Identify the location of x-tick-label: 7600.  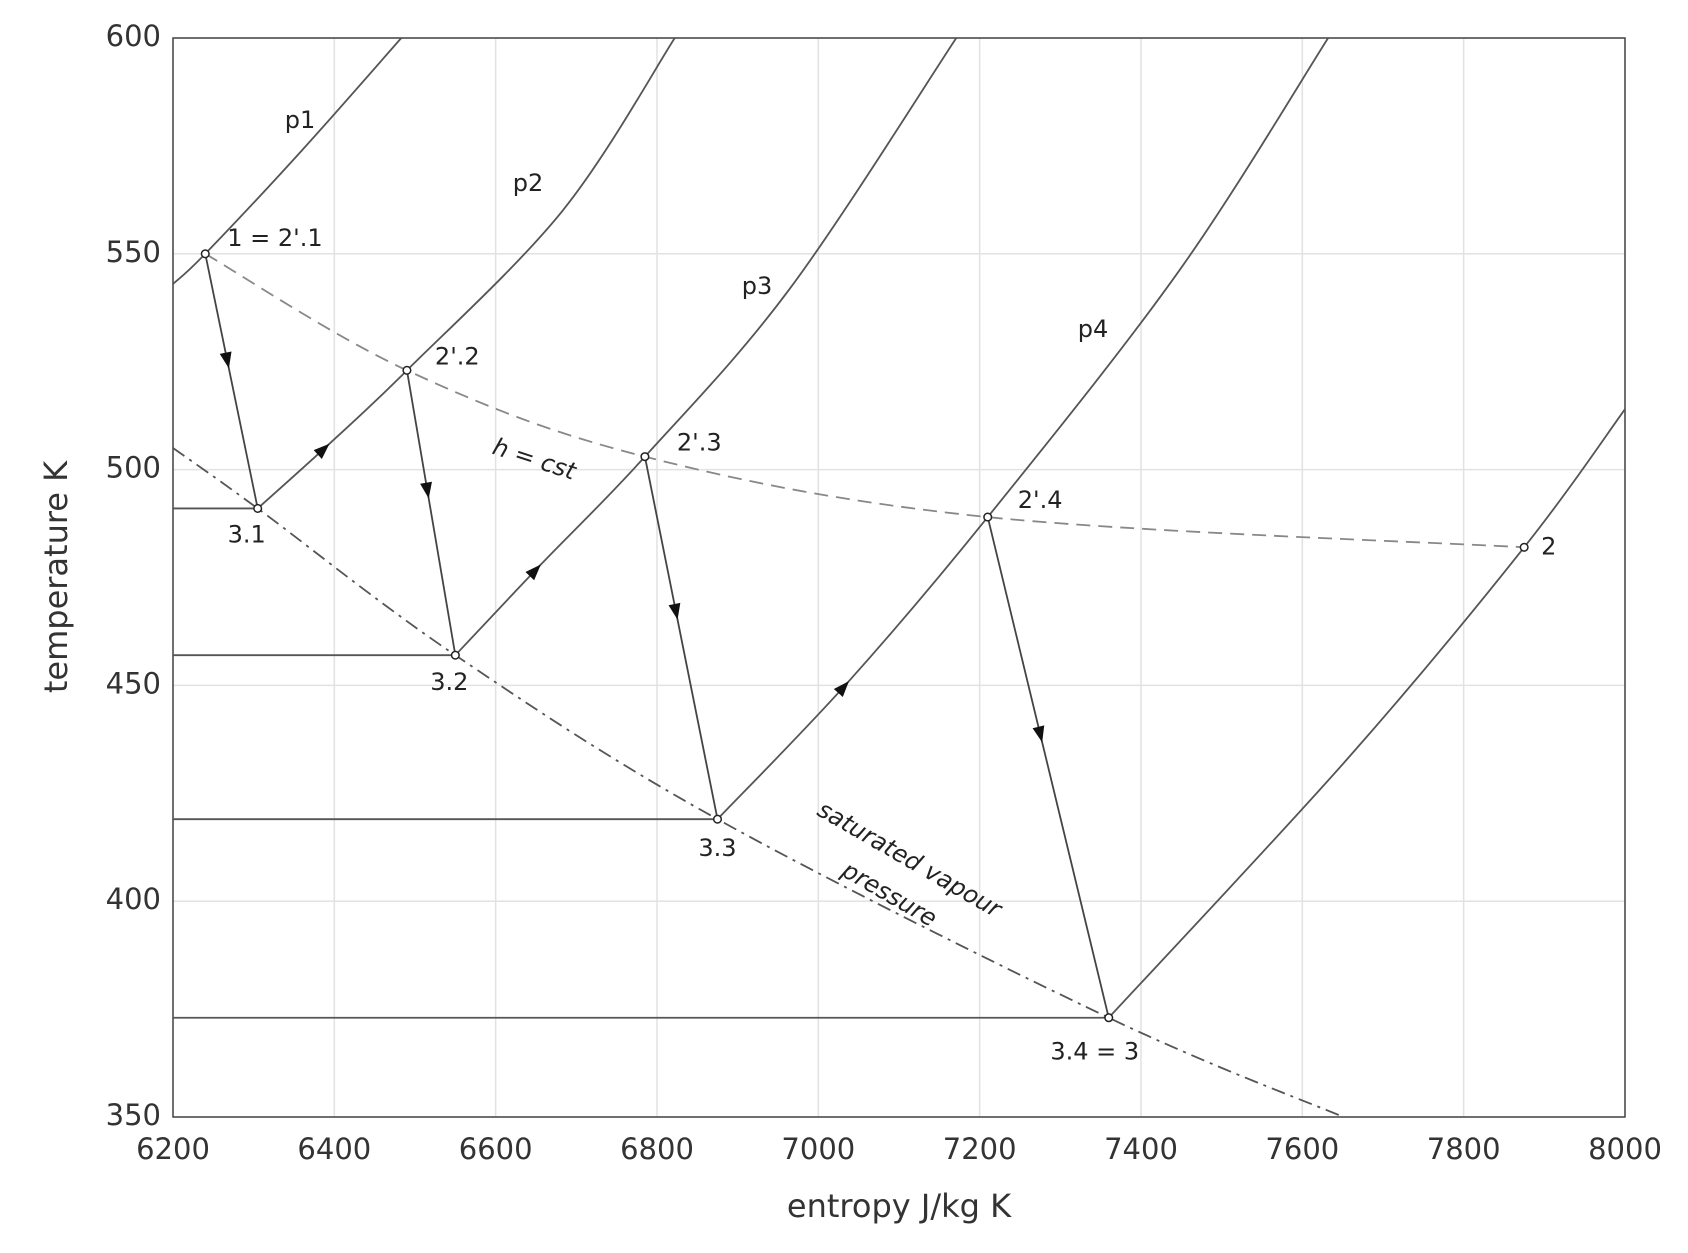
(1302, 1149).